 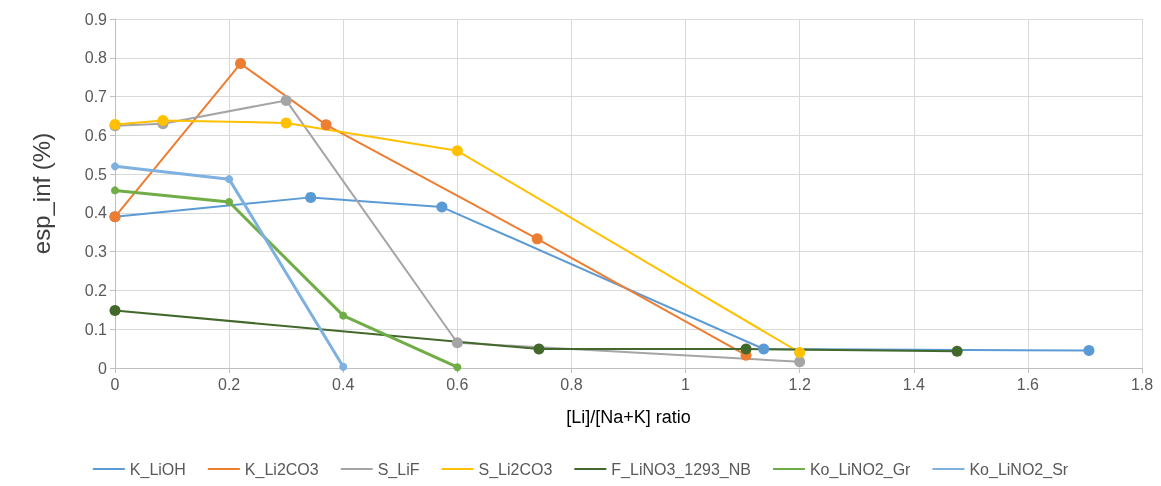 I want to click on x-tick-label: 0, so click(x=115, y=384).